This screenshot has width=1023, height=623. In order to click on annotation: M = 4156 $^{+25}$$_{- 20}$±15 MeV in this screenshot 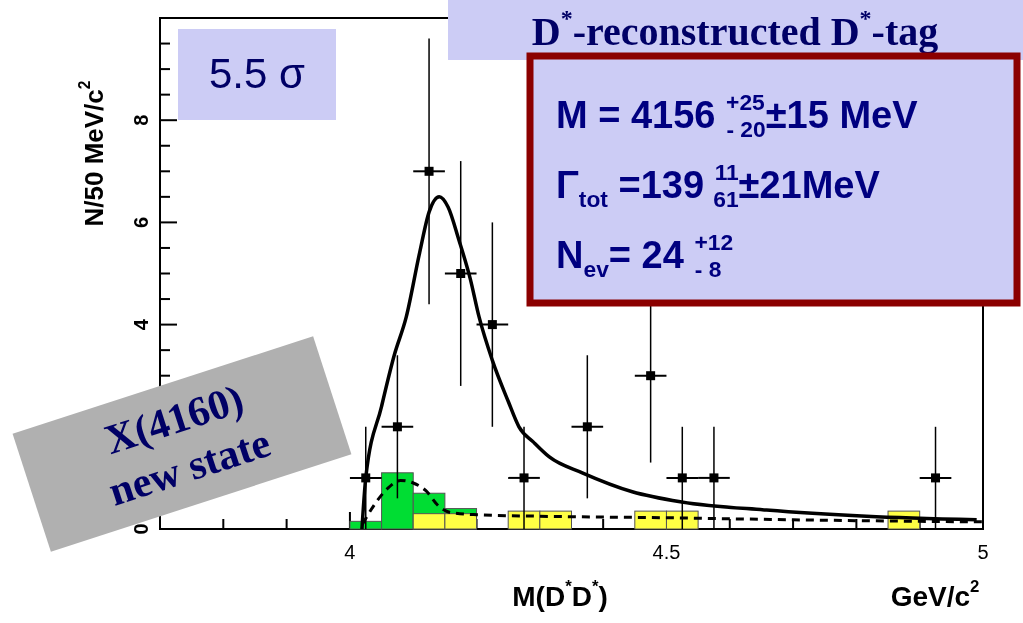, I will do `click(737, 115)`.